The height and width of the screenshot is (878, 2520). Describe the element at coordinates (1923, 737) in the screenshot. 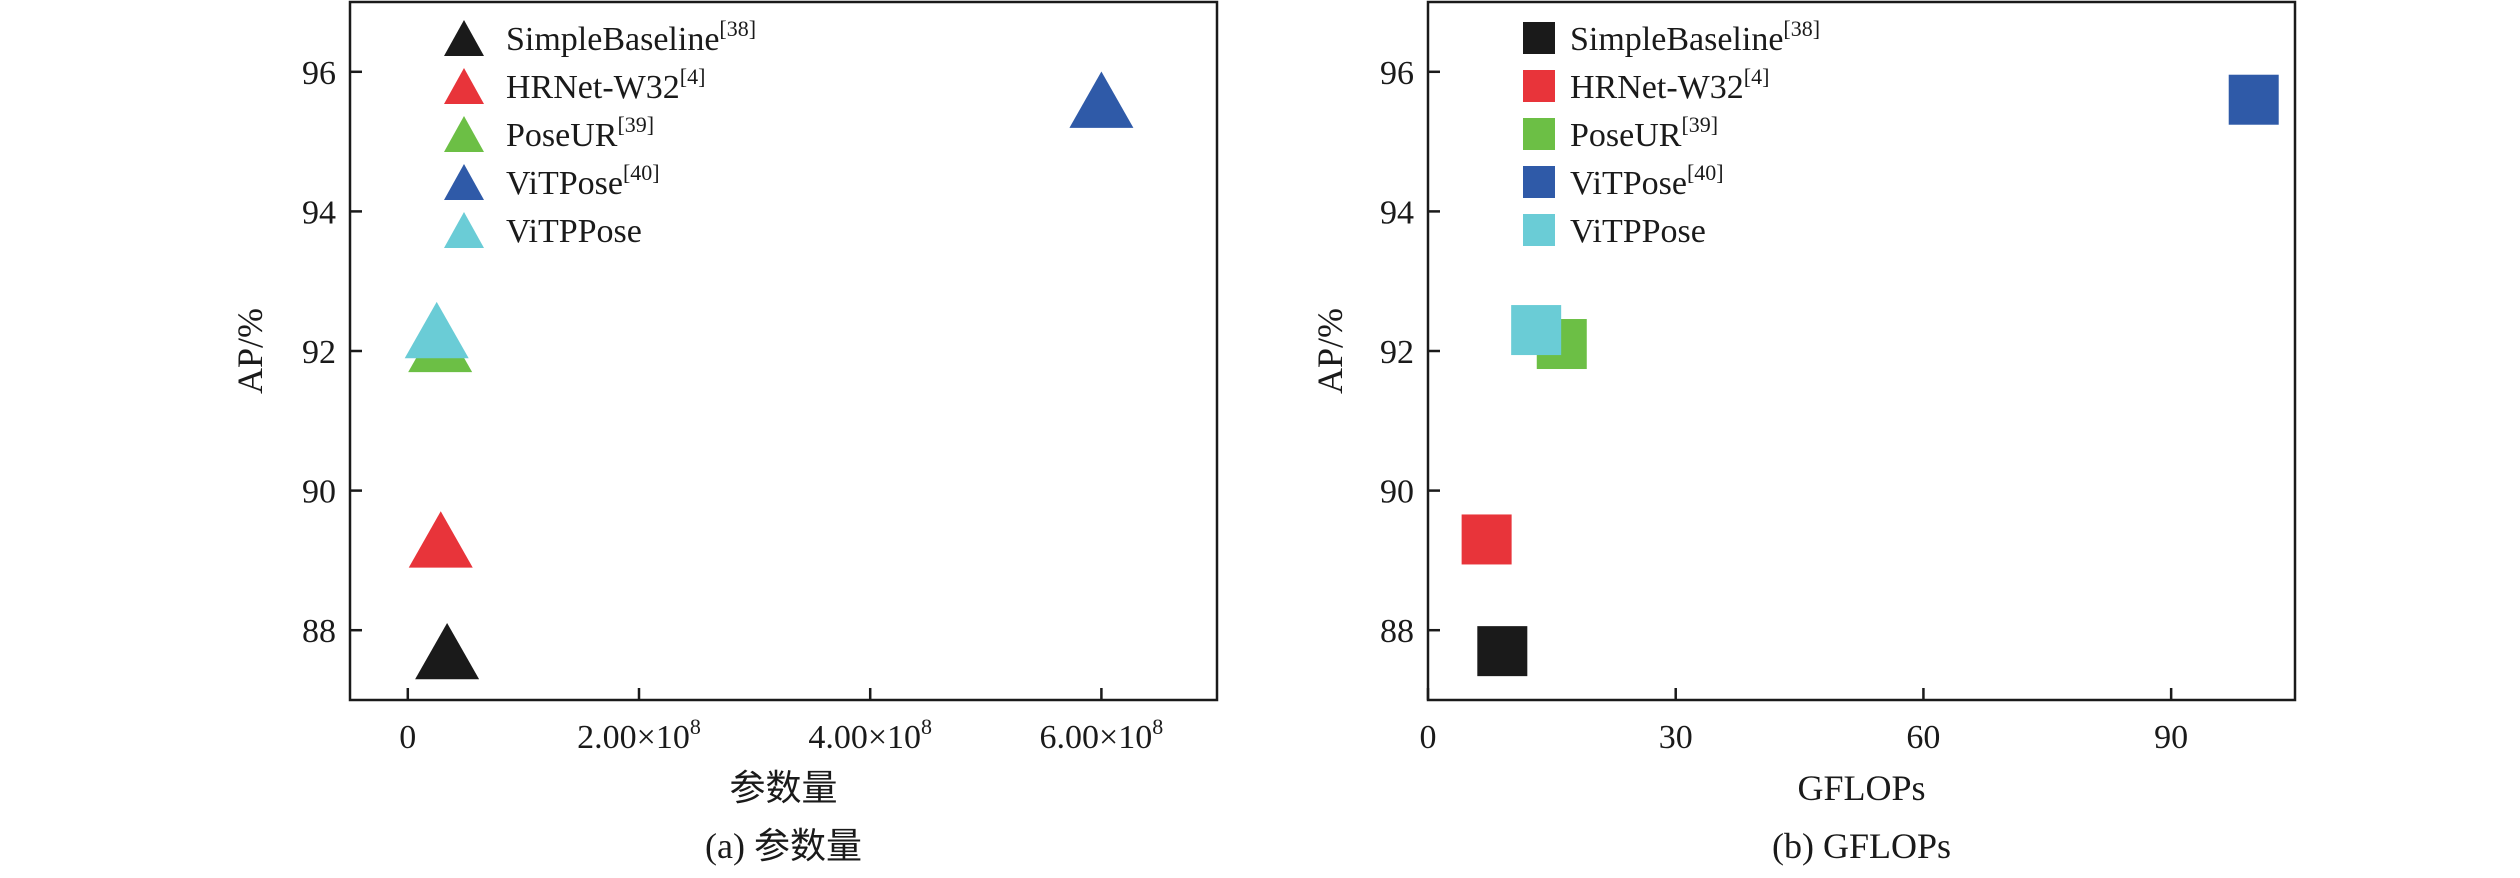

I see `x-tick-label: 60` at that location.